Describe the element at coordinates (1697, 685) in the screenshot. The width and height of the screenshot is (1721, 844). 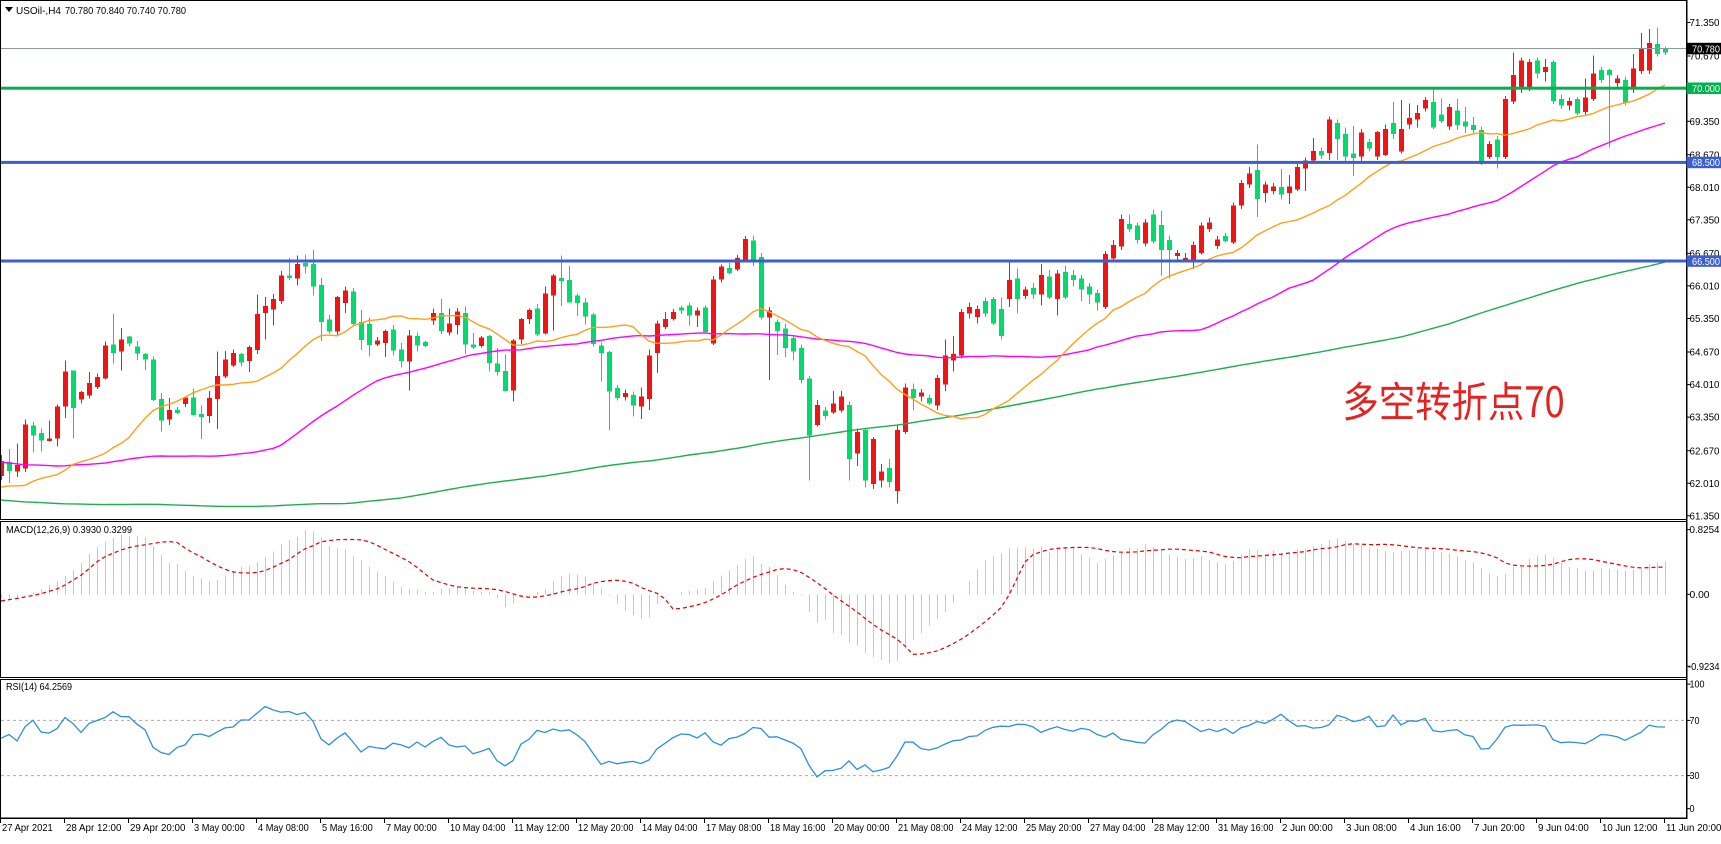
I see `svg-text: 100` at that location.